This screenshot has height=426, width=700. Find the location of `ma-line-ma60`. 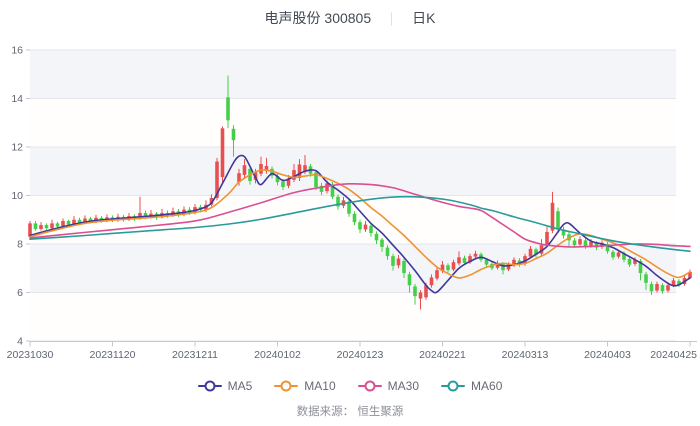

ma-line-ma60 is located at coordinates (360, 224).